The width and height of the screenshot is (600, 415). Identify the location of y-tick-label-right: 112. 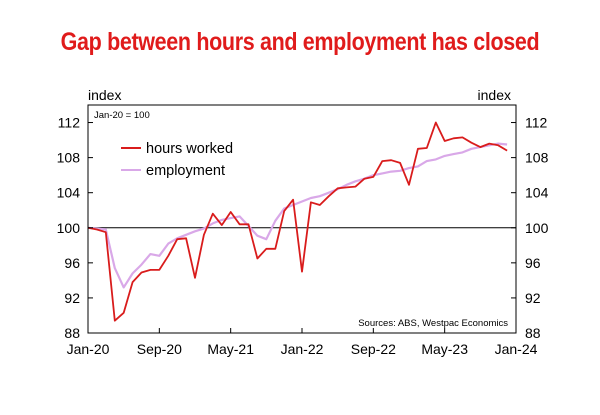
(536, 123).